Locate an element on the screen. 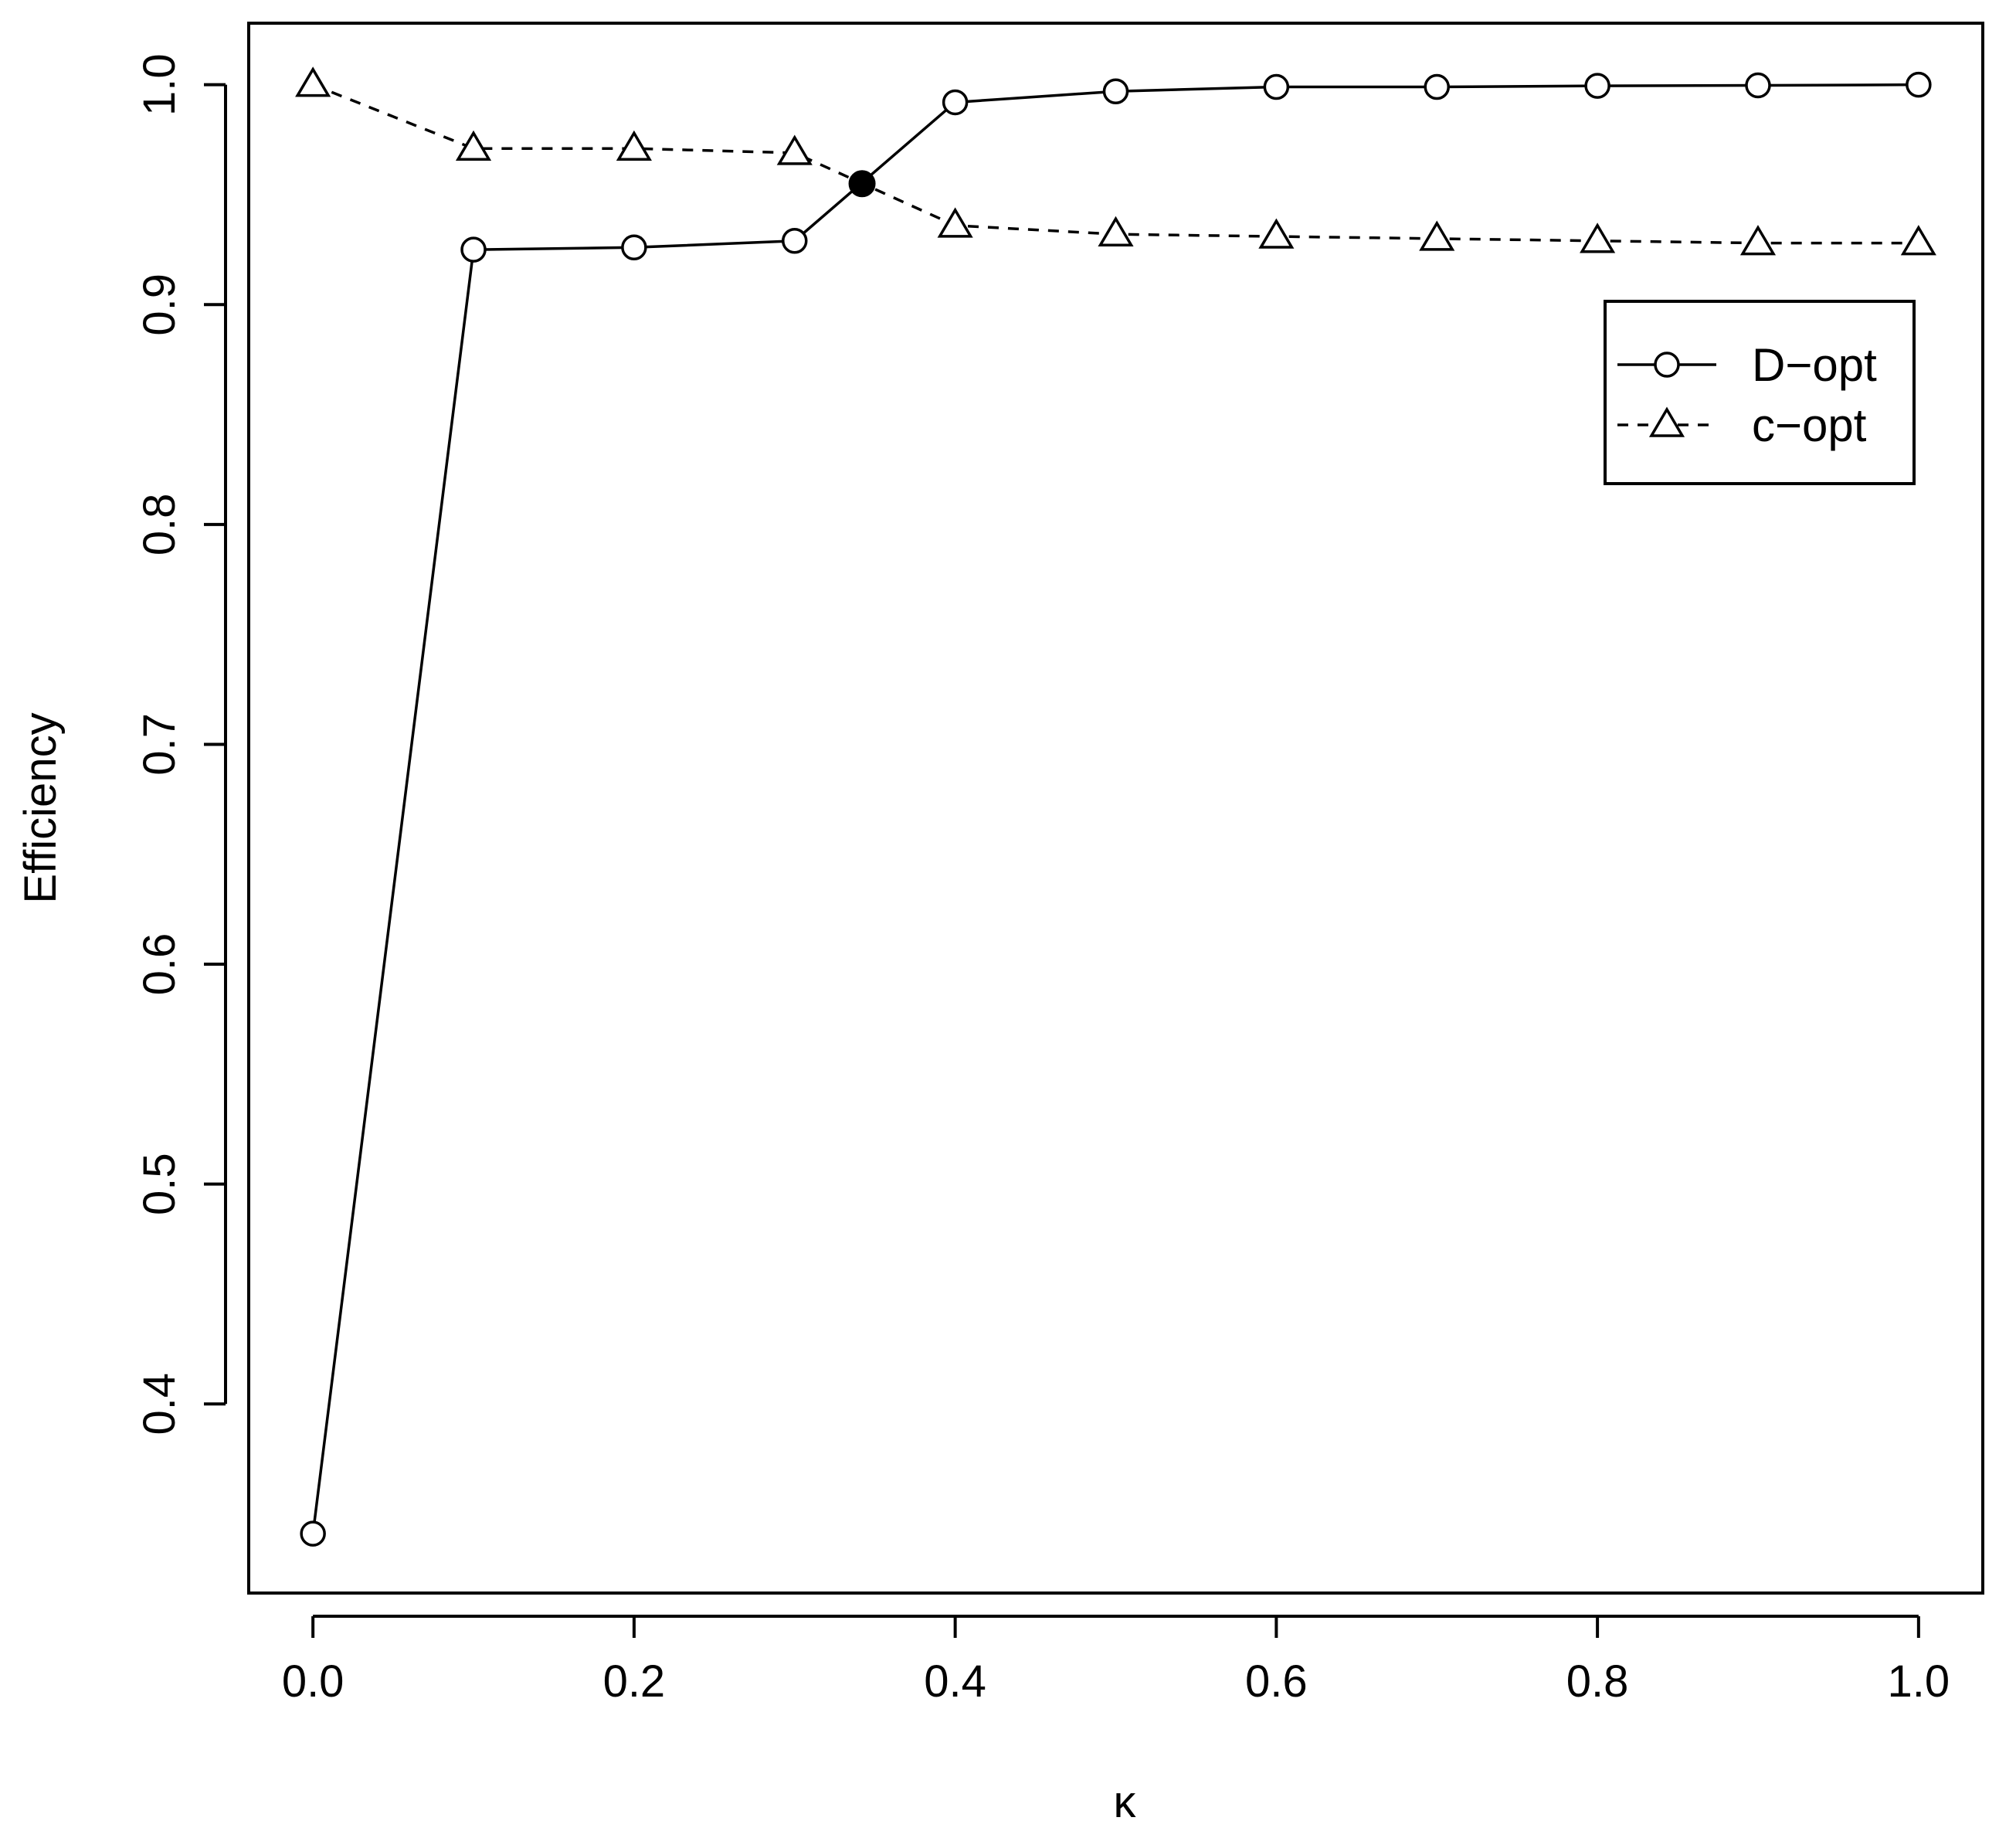 The width and height of the screenshot is (2016, 1831). legend: D−opt c−opt is located at coordinates (1760, 393).